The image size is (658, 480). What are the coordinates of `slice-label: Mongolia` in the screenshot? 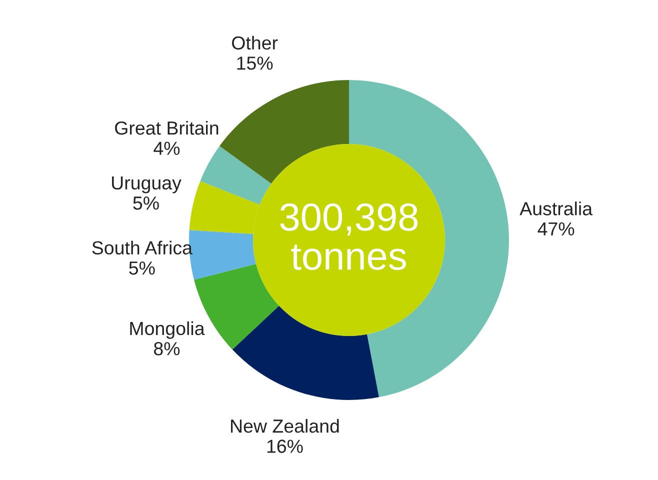 It's located at (167, 330).